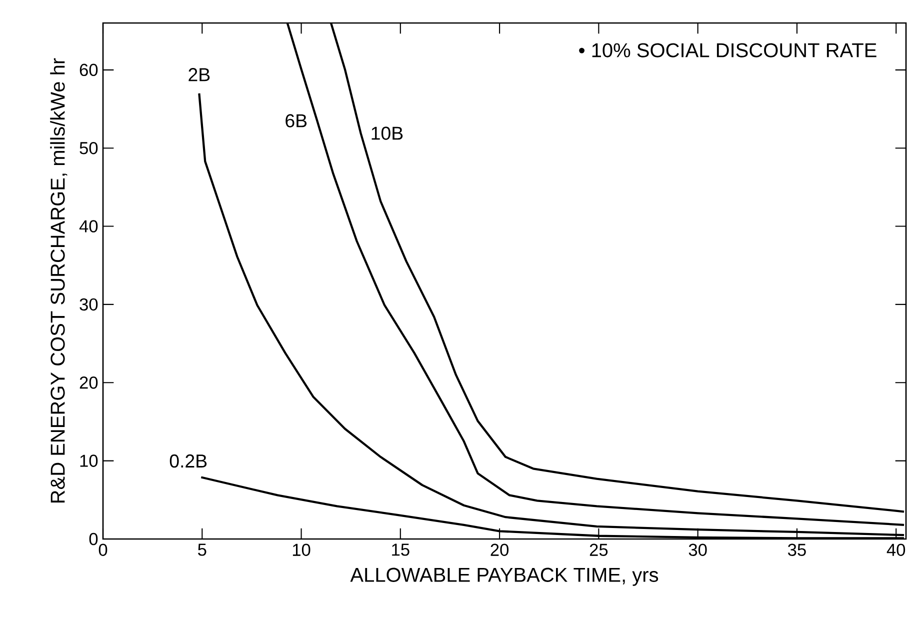 This screenshot has height=618, width=909. What do you see at coordinates (896, 550) in the screenshot?
I see `x-tick-label: 40` at bounding box center [896, 550].